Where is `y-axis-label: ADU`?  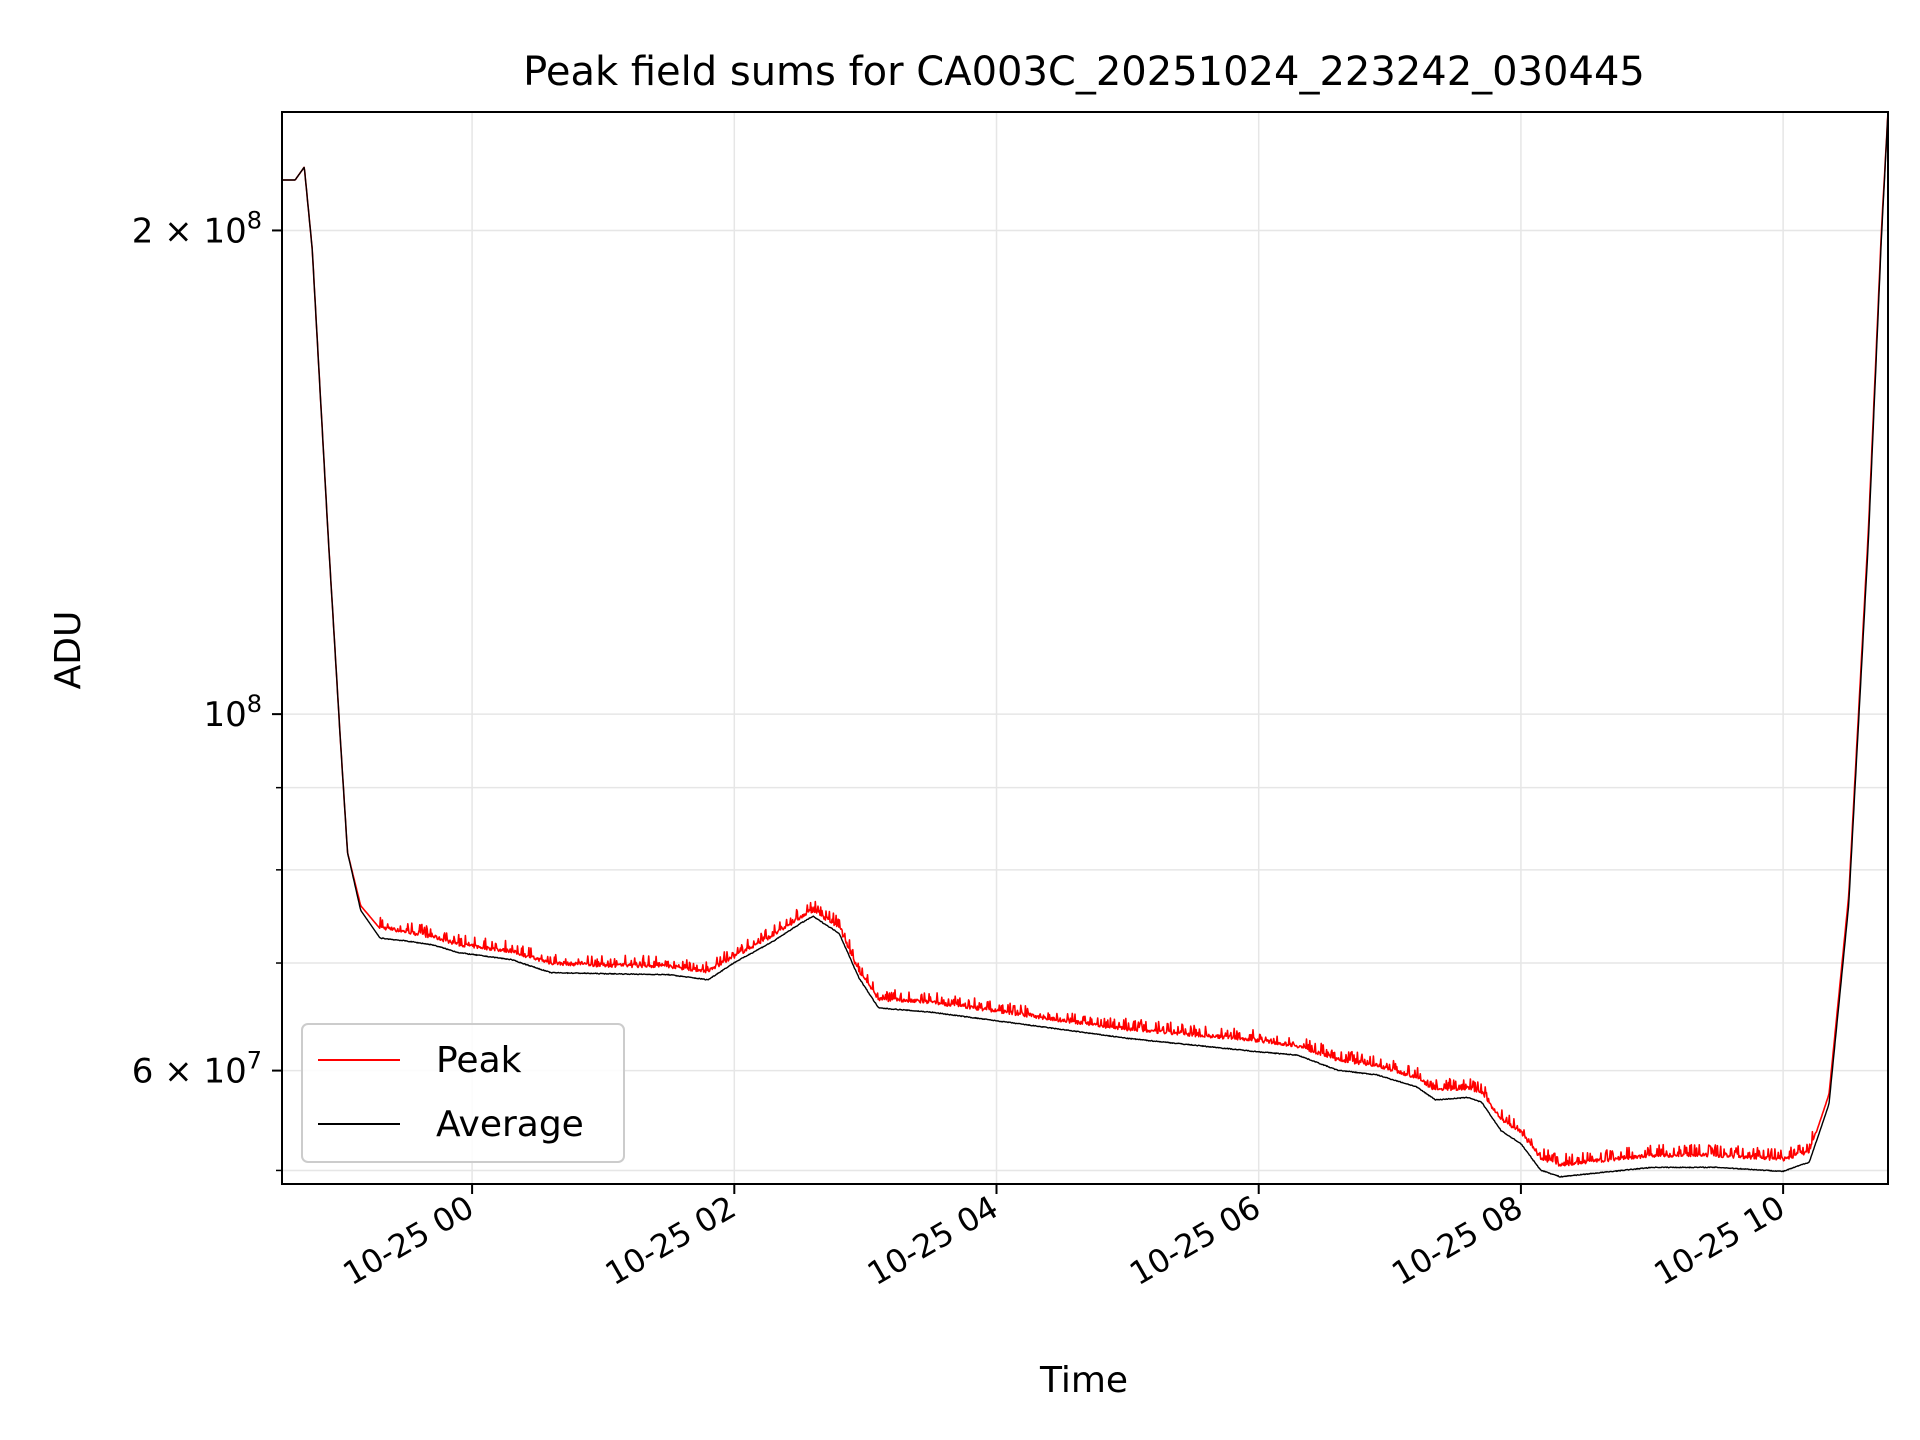 y-axis-label: ADU is located at coordinates (68, 650).